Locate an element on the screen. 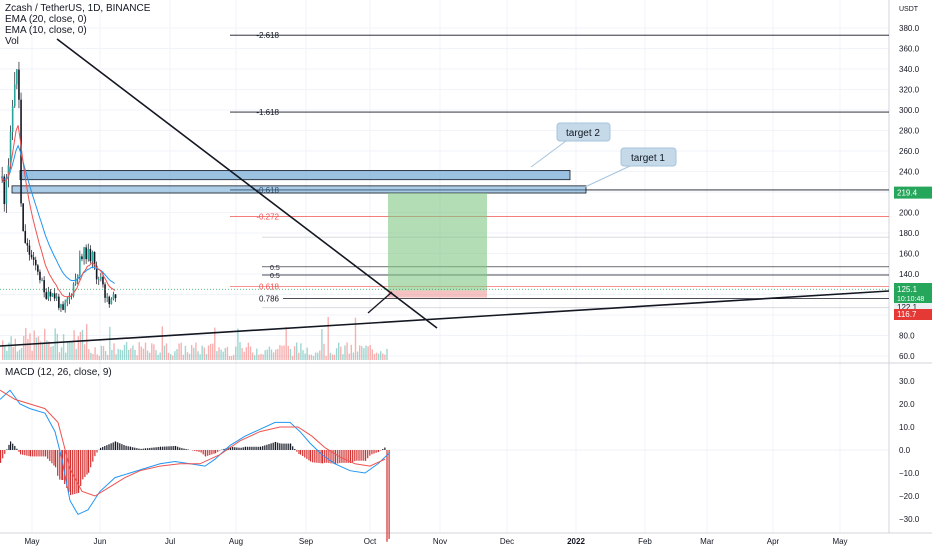  price-axis-tick: 180.0 is located at coordinates (909, 233).